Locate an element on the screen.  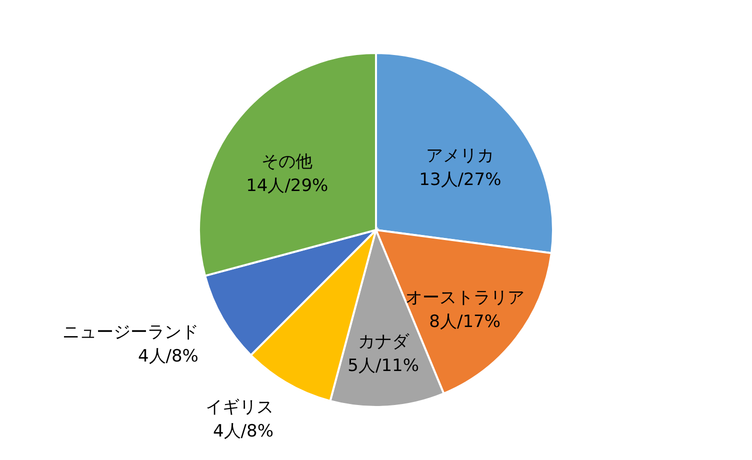
slice-label: オーストラリア is located at coordinates (464, 298).